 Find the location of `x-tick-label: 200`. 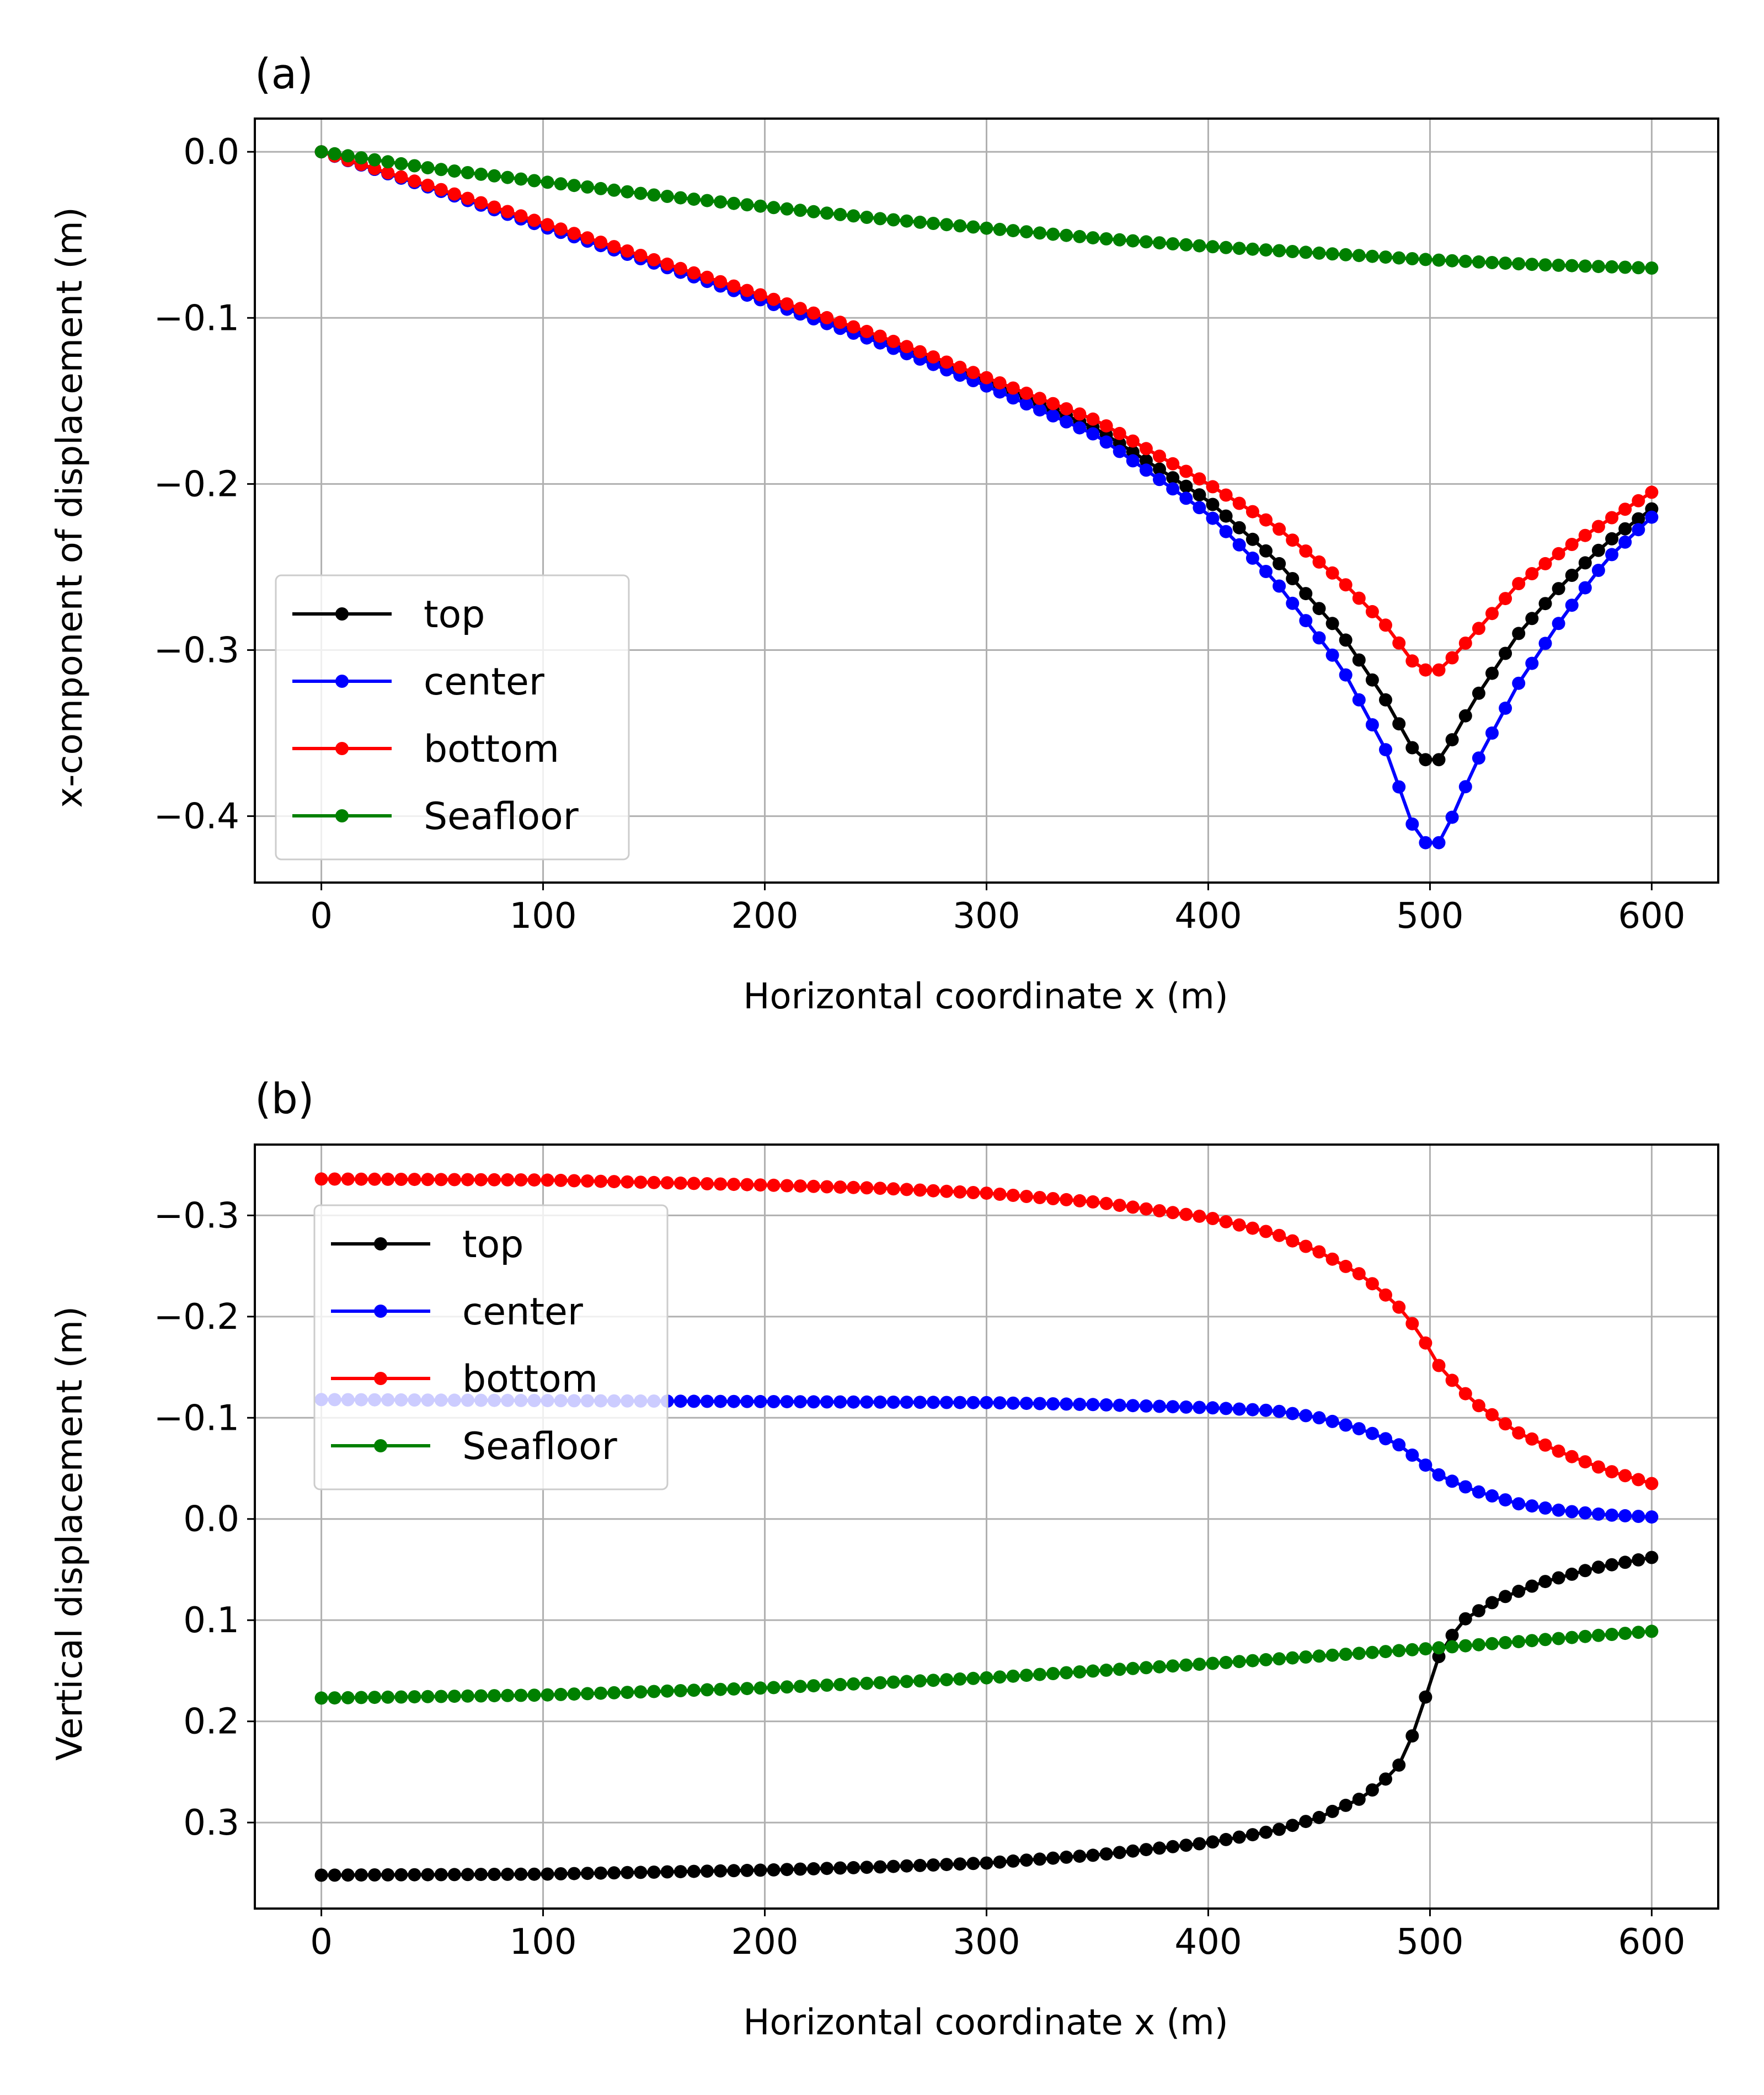

x-tick-label: 200 is located at coordinates (764, 1942).